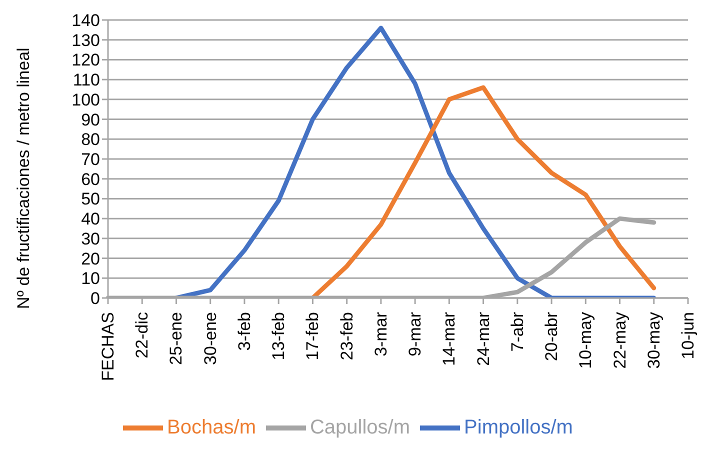  Describe the element at coordinates (90, 219) in the screenshot. I see `y-tick-label: 40` at that location.